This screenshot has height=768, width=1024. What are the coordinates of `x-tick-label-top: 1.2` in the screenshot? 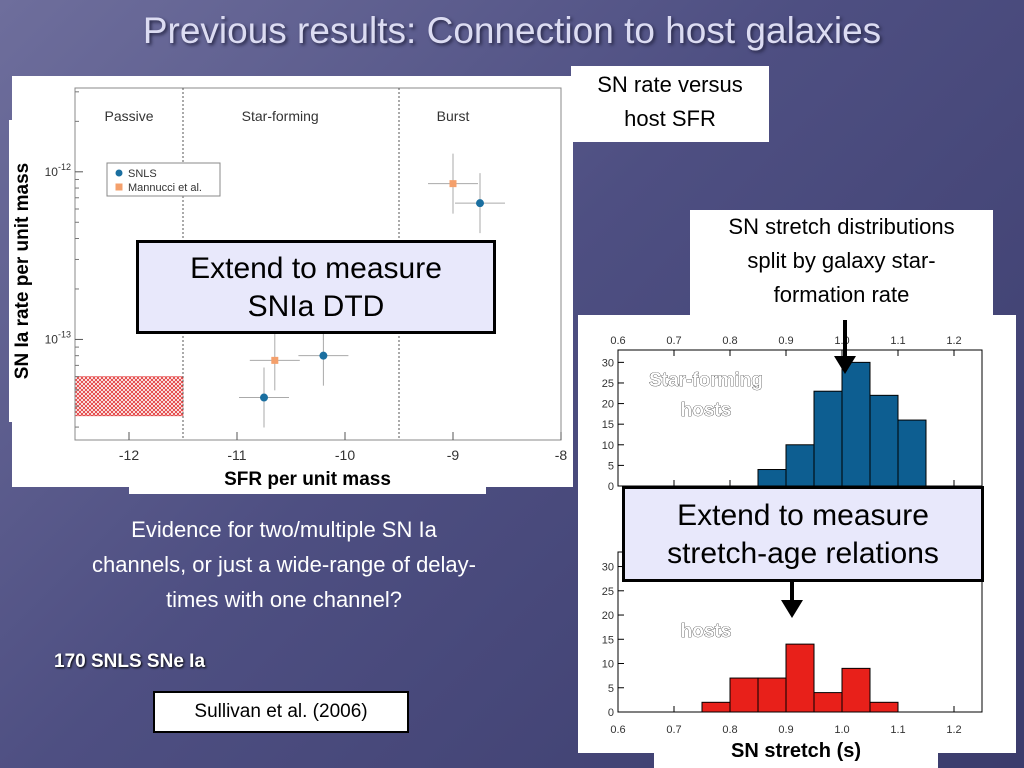 It's located at (953, 341).